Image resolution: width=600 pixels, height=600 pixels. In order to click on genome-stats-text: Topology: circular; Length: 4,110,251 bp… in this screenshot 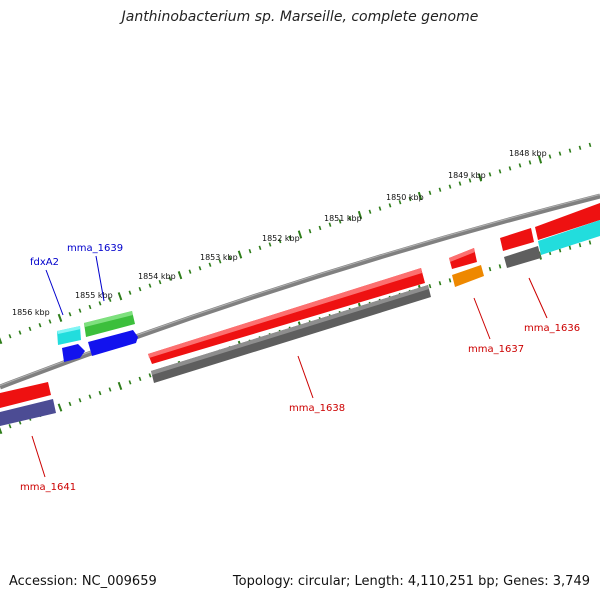, I will do `click(411, 581)`.